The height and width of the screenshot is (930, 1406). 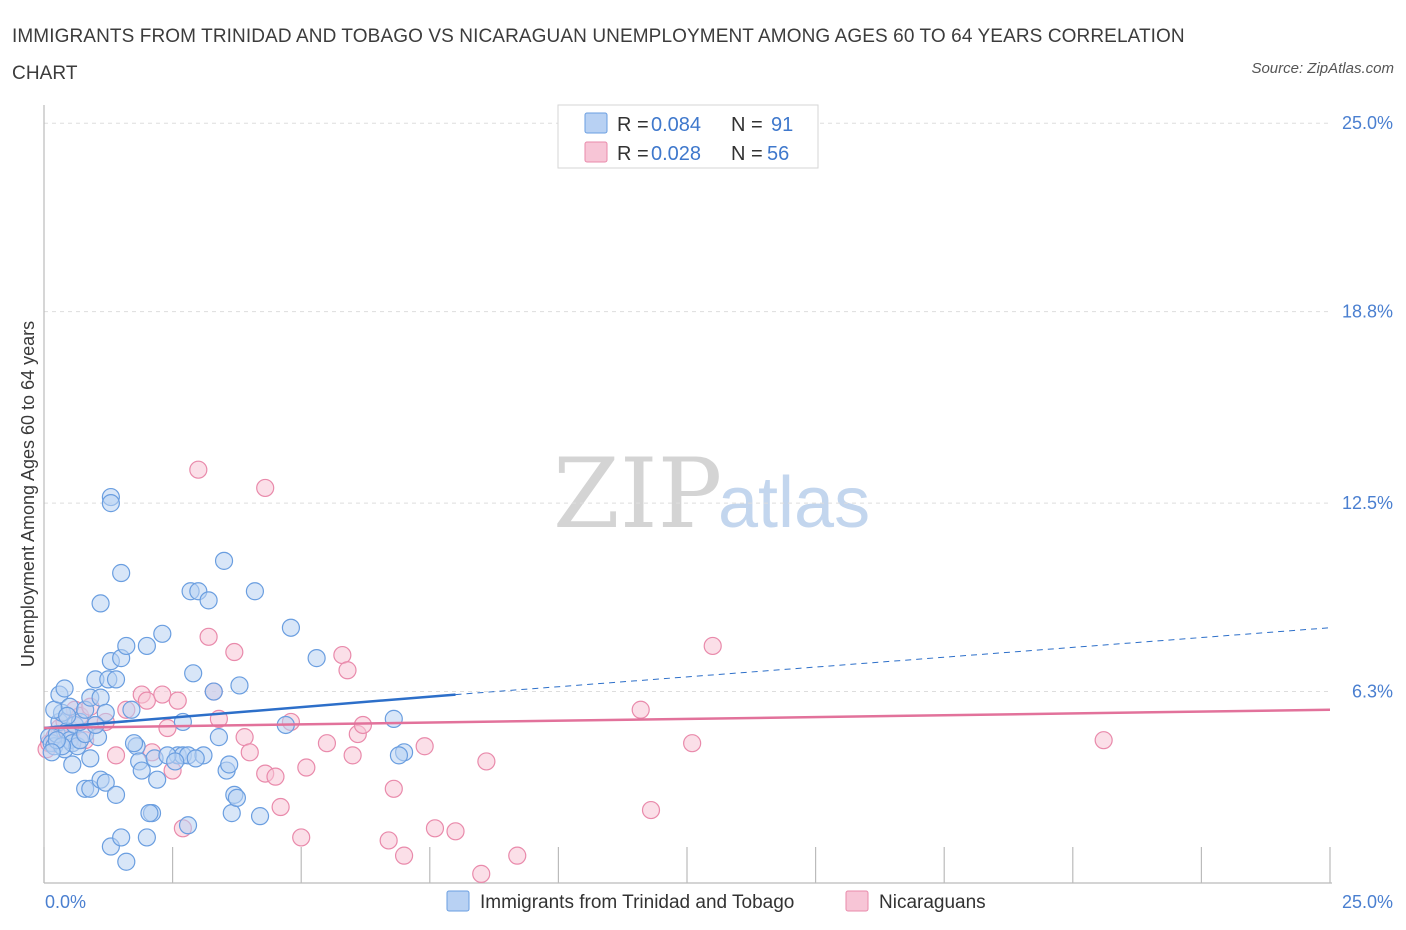 What do you see at coordinates (1367, 503) in the screenshot?
I see `y-tick-label: 12.5%` at bounding box center [1367, 503].